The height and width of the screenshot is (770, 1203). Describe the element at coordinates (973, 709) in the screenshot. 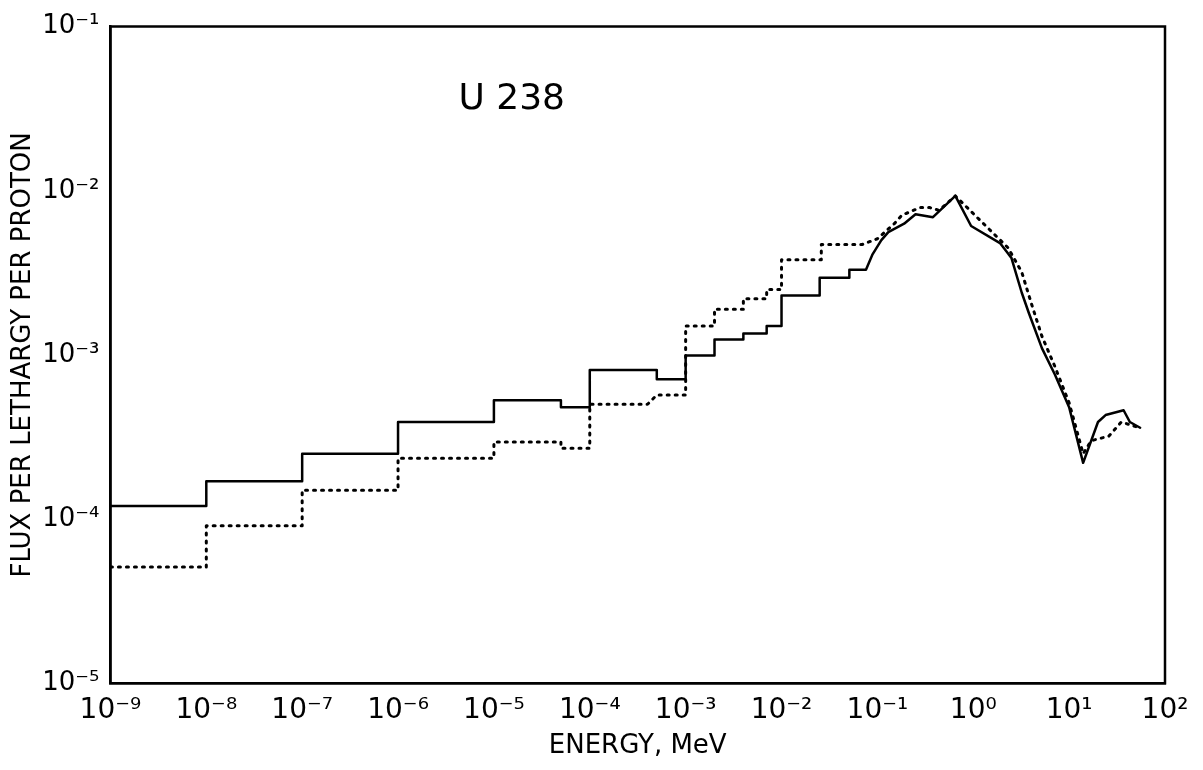

I see `x-tick-label: 10⁰` at that location.